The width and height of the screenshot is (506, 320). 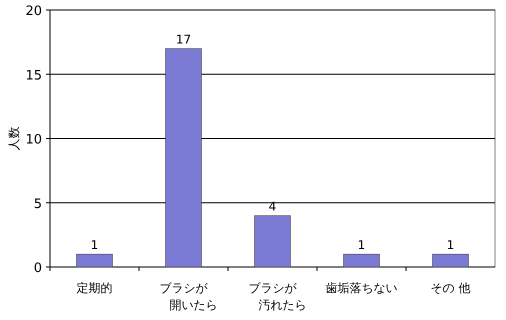 I want to click on x-tick-label: その 他, so click(x=450, y=288).